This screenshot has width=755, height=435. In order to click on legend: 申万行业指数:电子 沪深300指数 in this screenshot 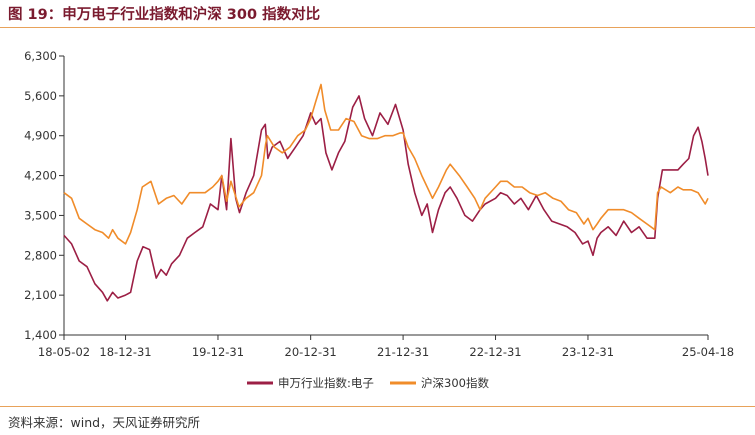, I will do `click(368, 383)`.